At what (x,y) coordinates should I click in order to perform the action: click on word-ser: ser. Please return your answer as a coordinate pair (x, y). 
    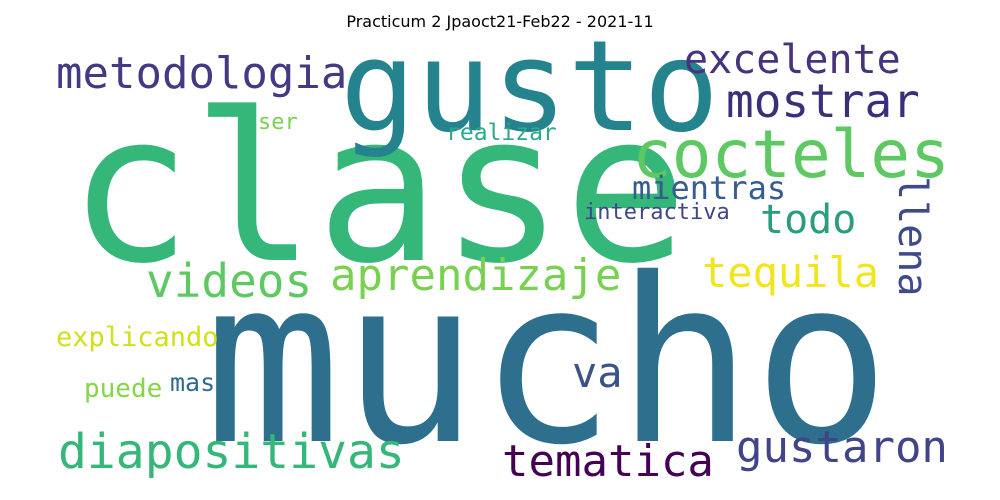
    Looking at the image, I should click on (278, 122).